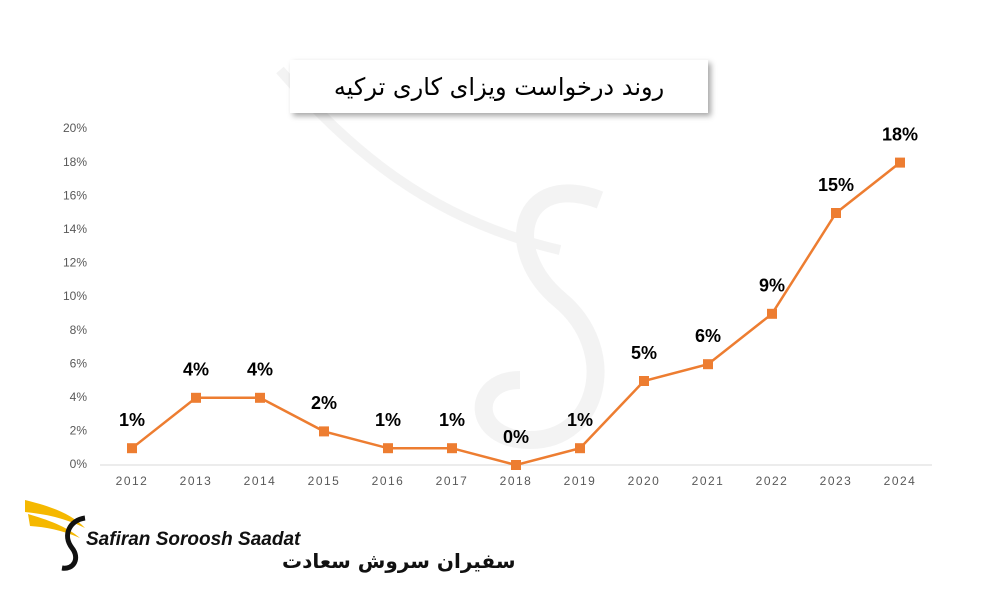 Image resolution: width=1000 pixels, height=600 pixels. What do you see at coordinates (516, 437) in the screenshot?
I see `data-label: 0%` at bounding box center [516, 437].